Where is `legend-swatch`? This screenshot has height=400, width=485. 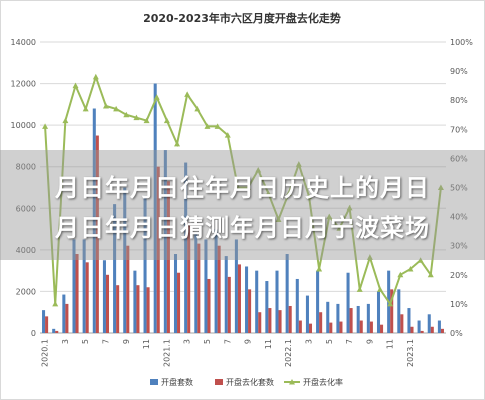 legend-swatch is located at coordinates (154, 382).